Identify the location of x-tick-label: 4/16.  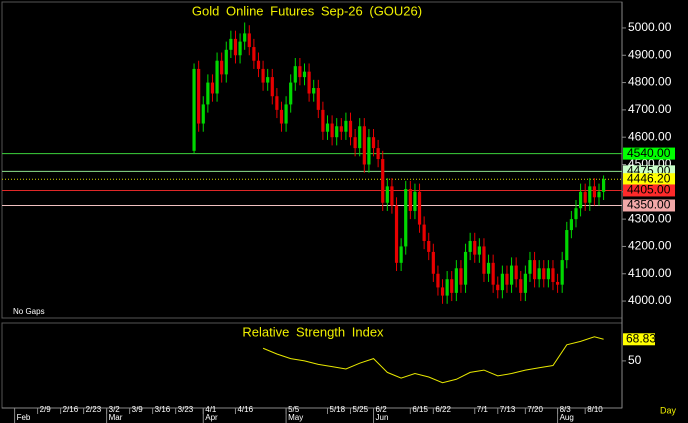
(245, 409).